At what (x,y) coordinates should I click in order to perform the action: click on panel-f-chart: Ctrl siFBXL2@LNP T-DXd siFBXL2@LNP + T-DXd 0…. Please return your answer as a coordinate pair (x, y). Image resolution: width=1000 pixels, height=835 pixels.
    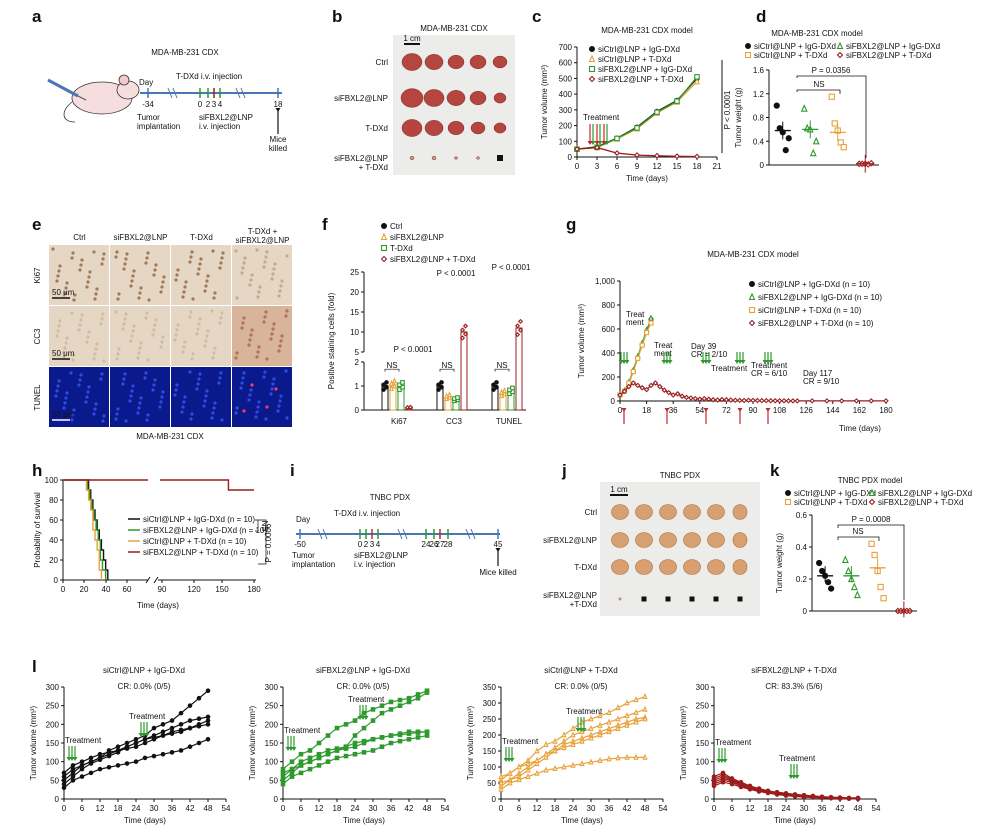
    Looking at the image, I should click on (429, 324).